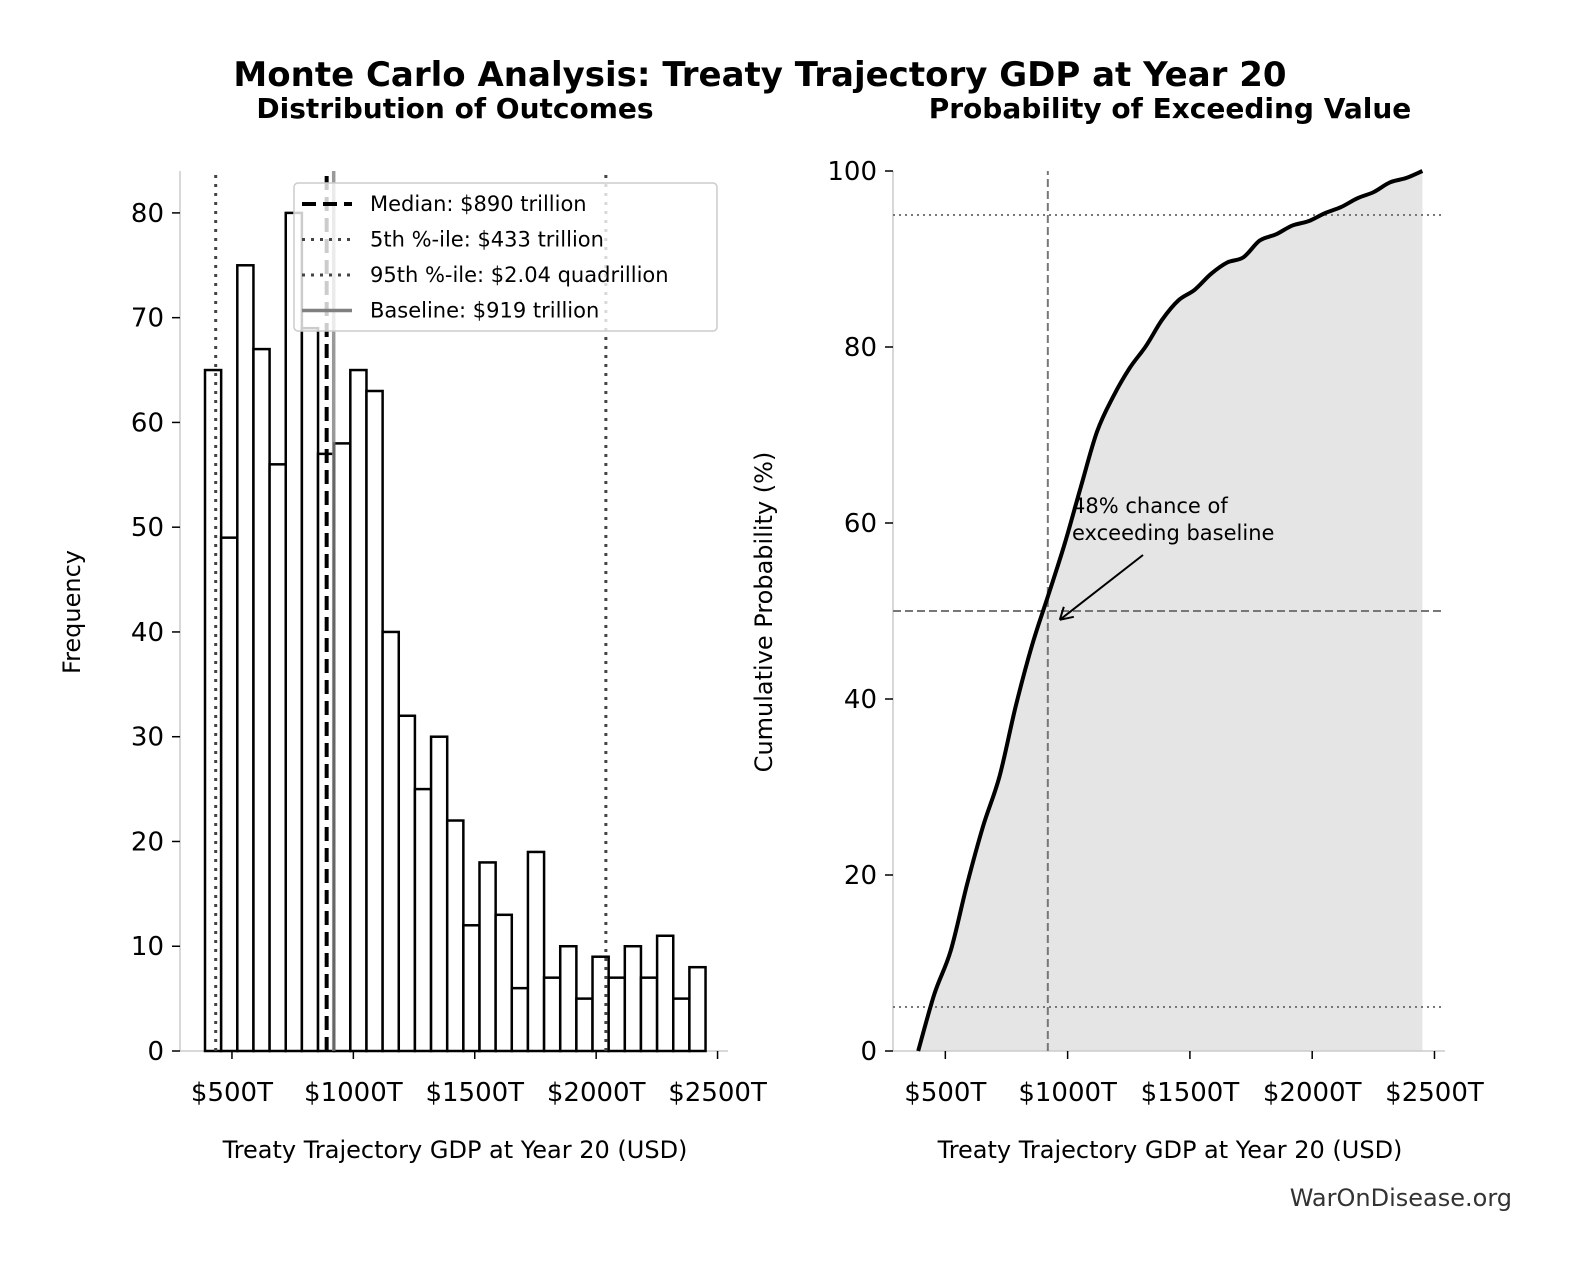 The height and width of the screenshot is (1280, 1580). I want to click on hist-x-tick-label: $500T, so click(232, 1093).